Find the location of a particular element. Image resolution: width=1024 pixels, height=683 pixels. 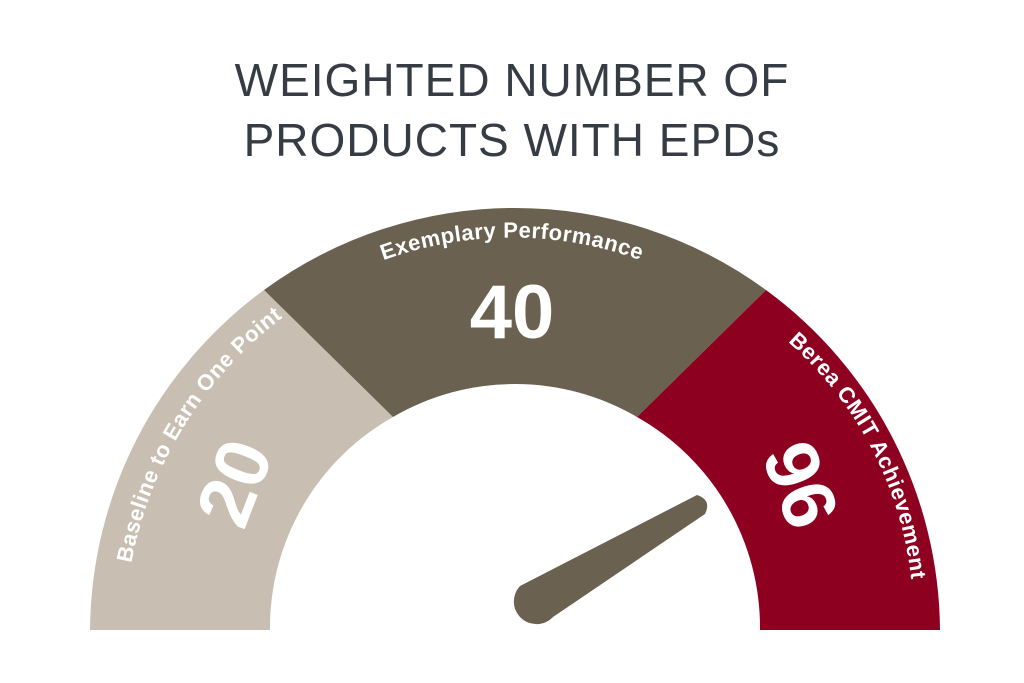

gauge-segment-baseline is located at coordinates (241, 460).